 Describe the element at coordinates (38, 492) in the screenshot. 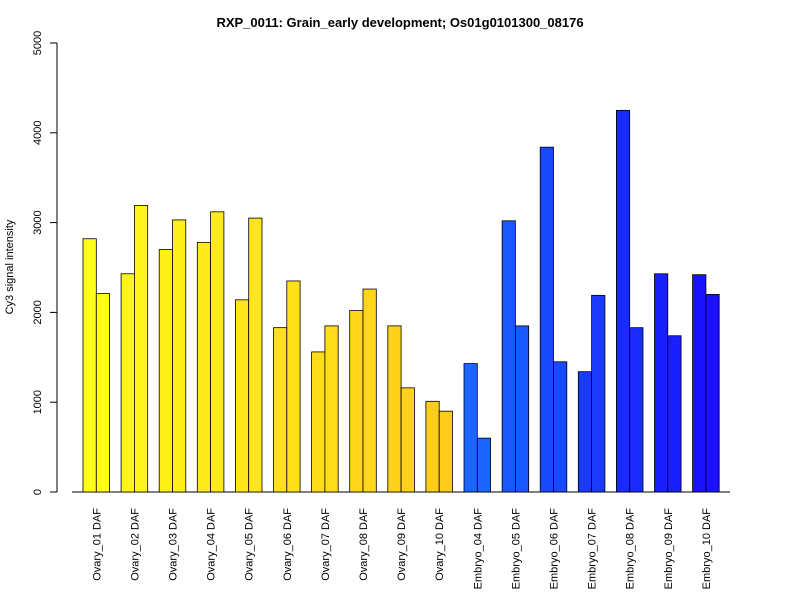

I see `y-tick-label: 0` at that location.